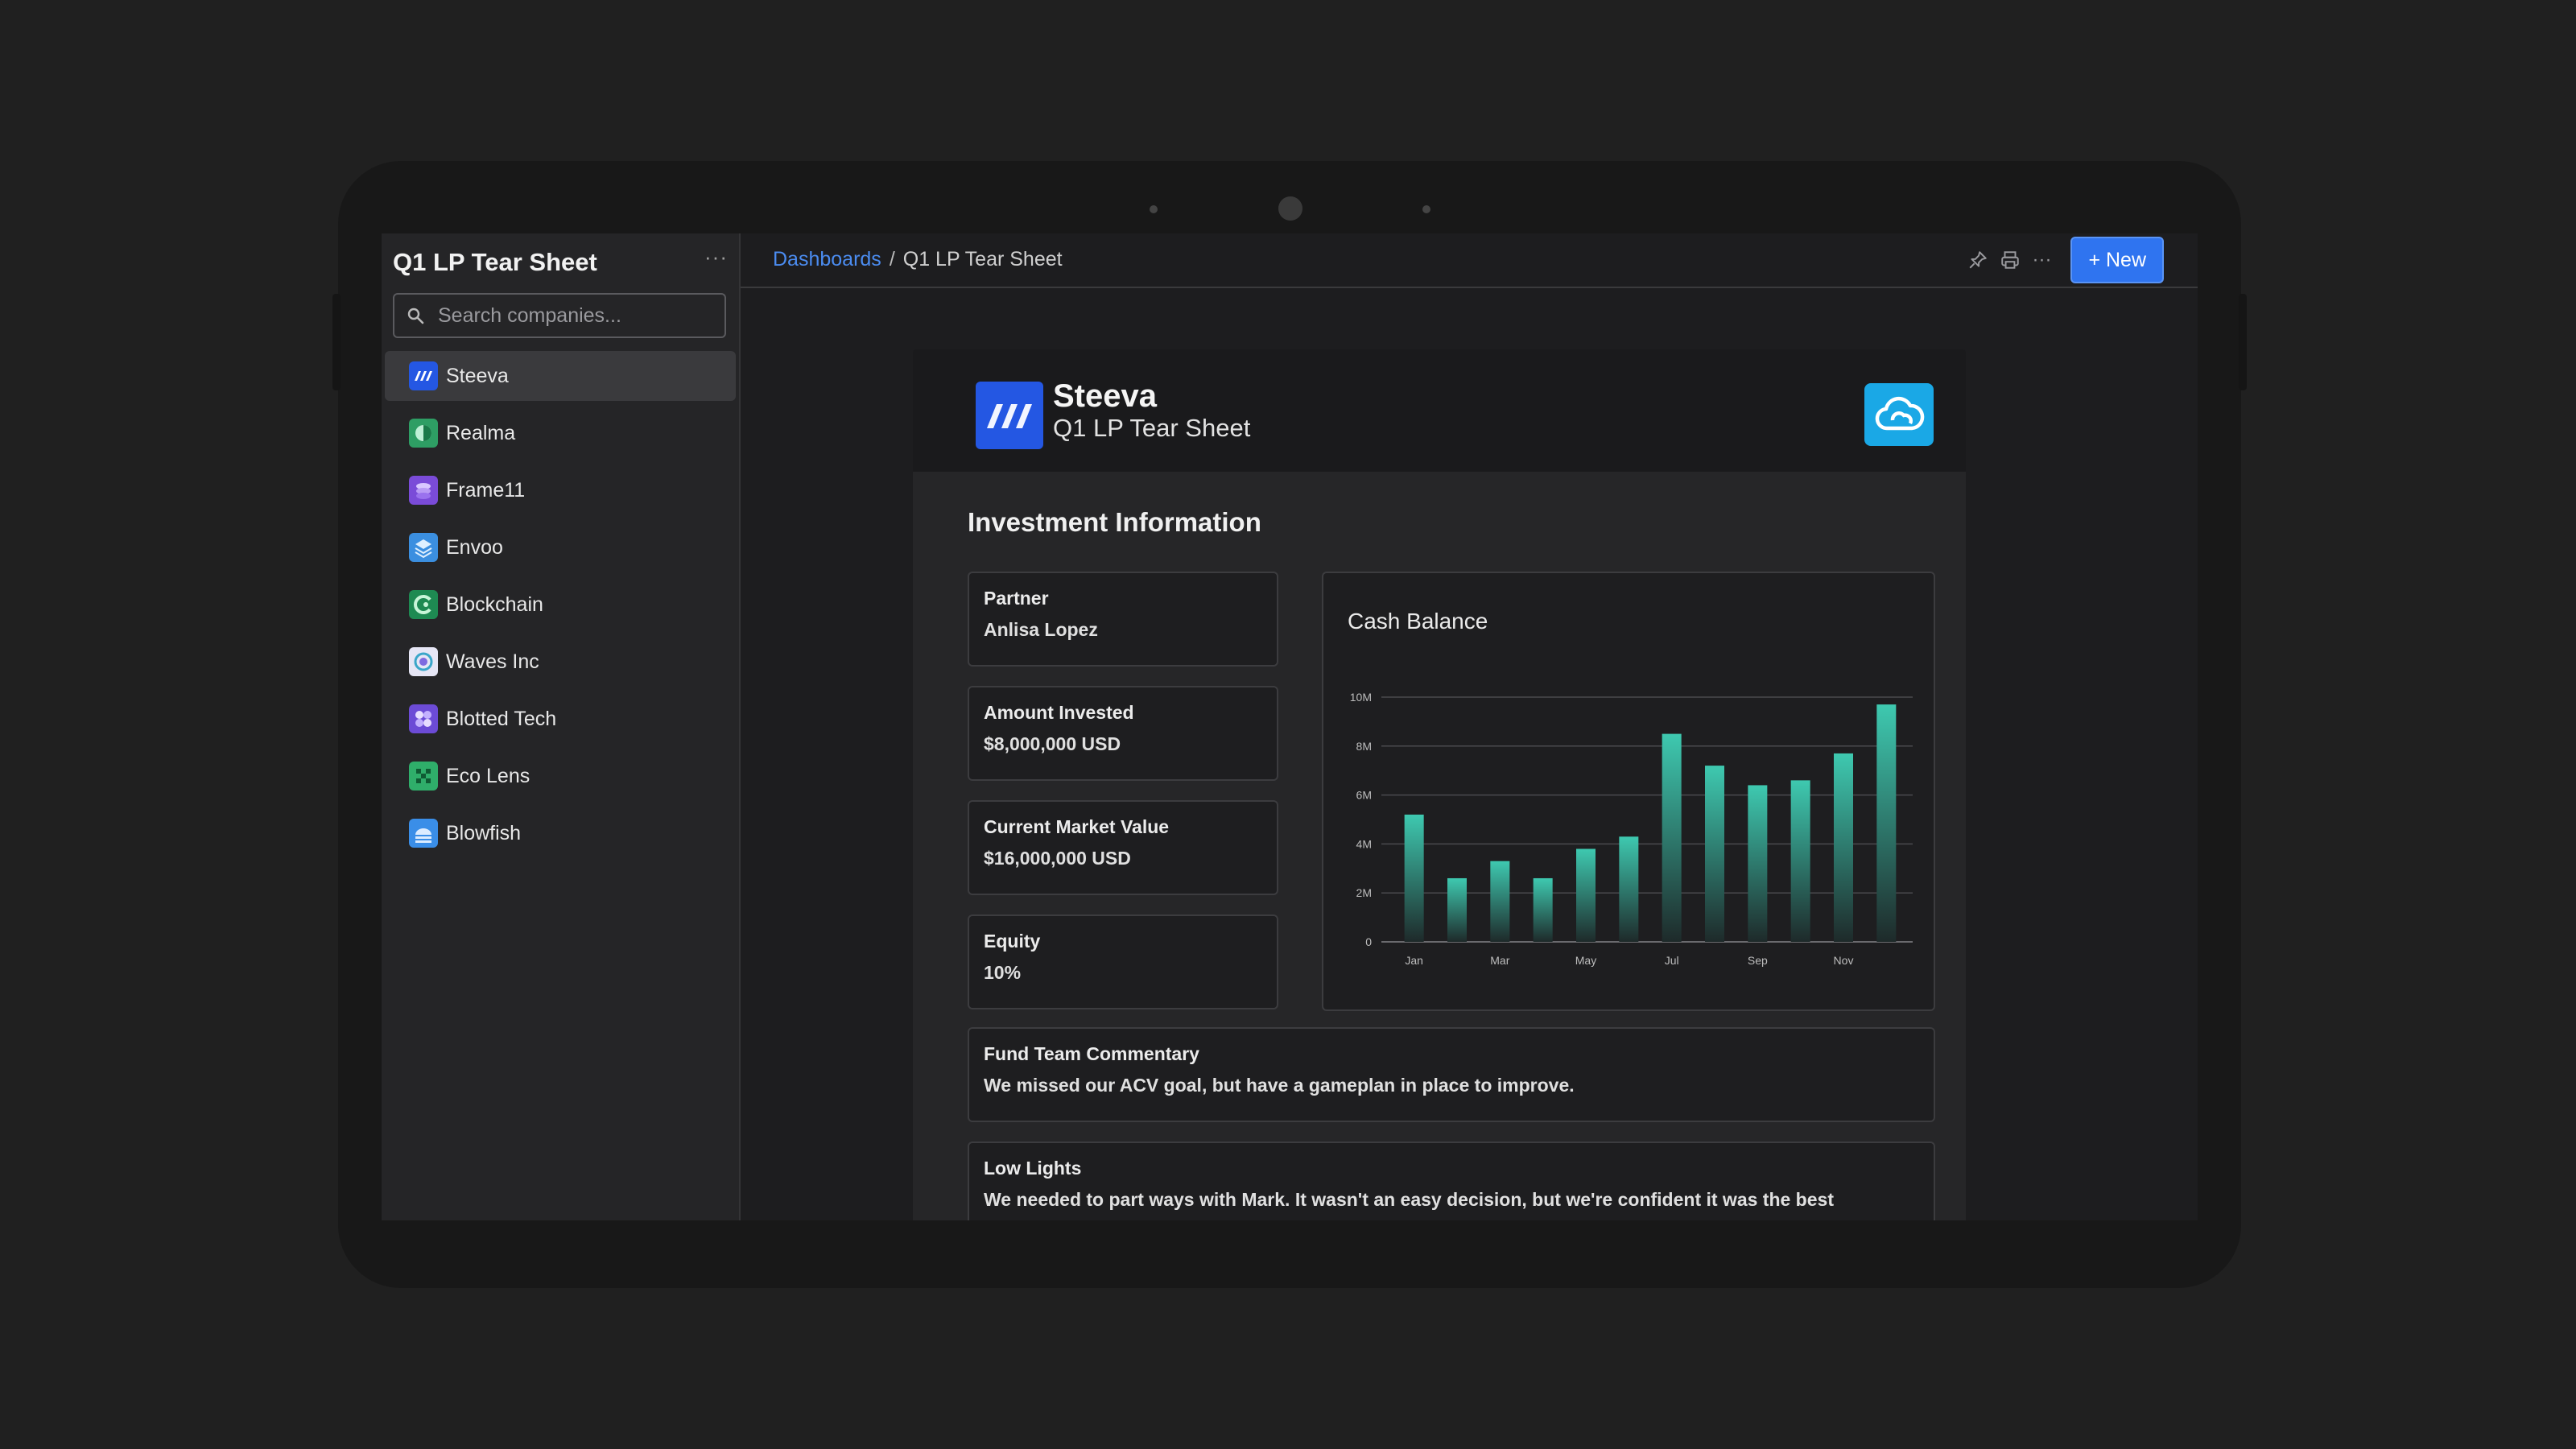  Describe the element at coordinates (560, 833) in the screenshot. I see `sidebar-item-blowfish: Blowfish` at that location.